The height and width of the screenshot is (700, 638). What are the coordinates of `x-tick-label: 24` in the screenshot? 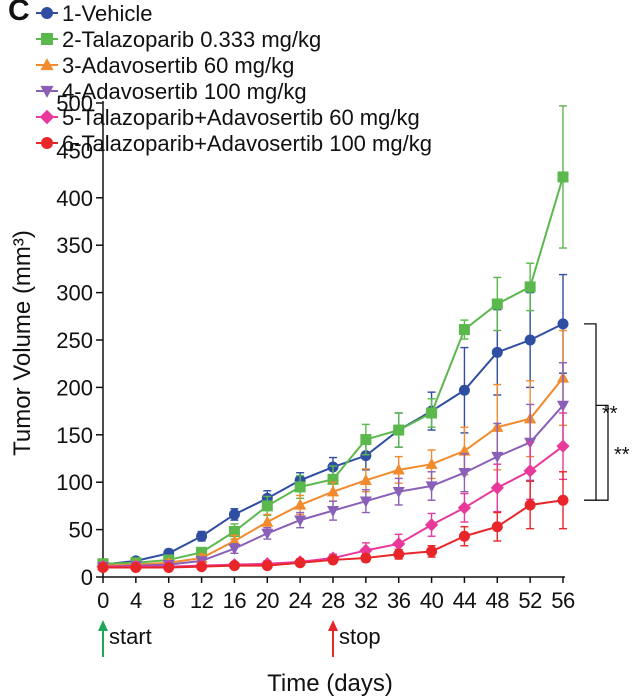 It's located at (300, 600).